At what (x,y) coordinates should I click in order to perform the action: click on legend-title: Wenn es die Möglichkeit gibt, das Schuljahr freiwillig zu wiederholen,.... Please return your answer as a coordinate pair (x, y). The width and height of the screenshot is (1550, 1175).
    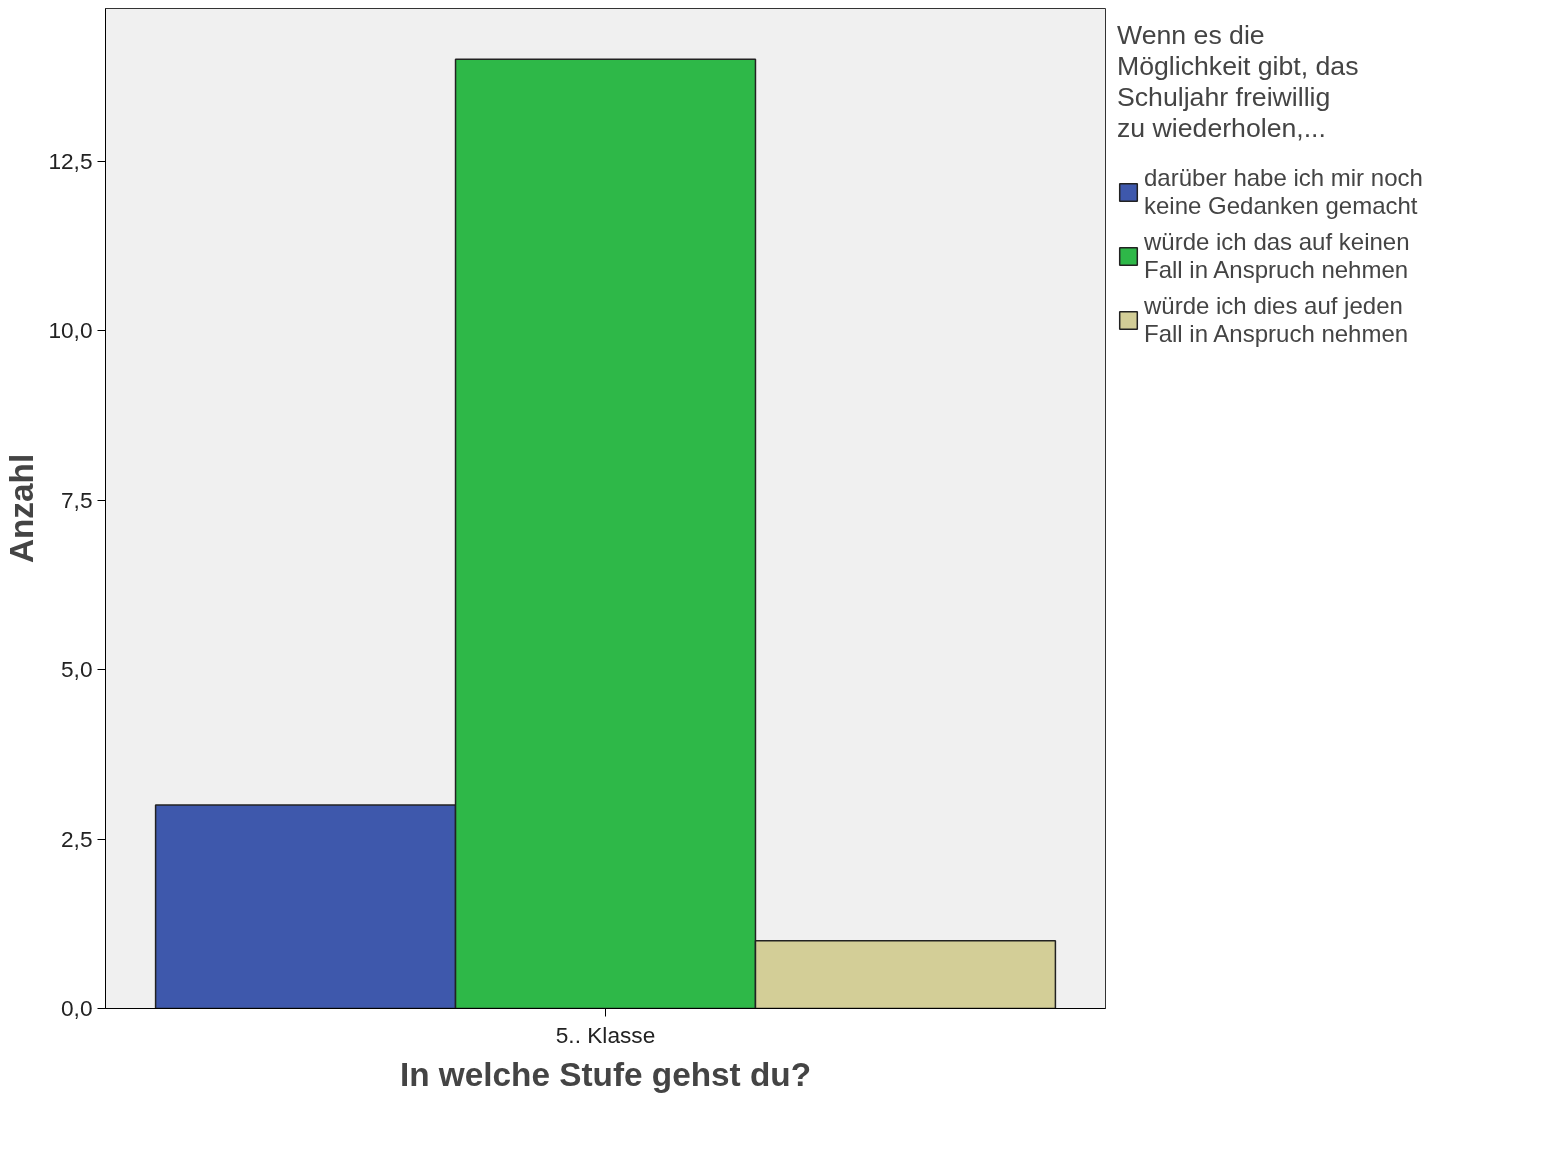
    Looking at the image, I should click on (1238, 82).